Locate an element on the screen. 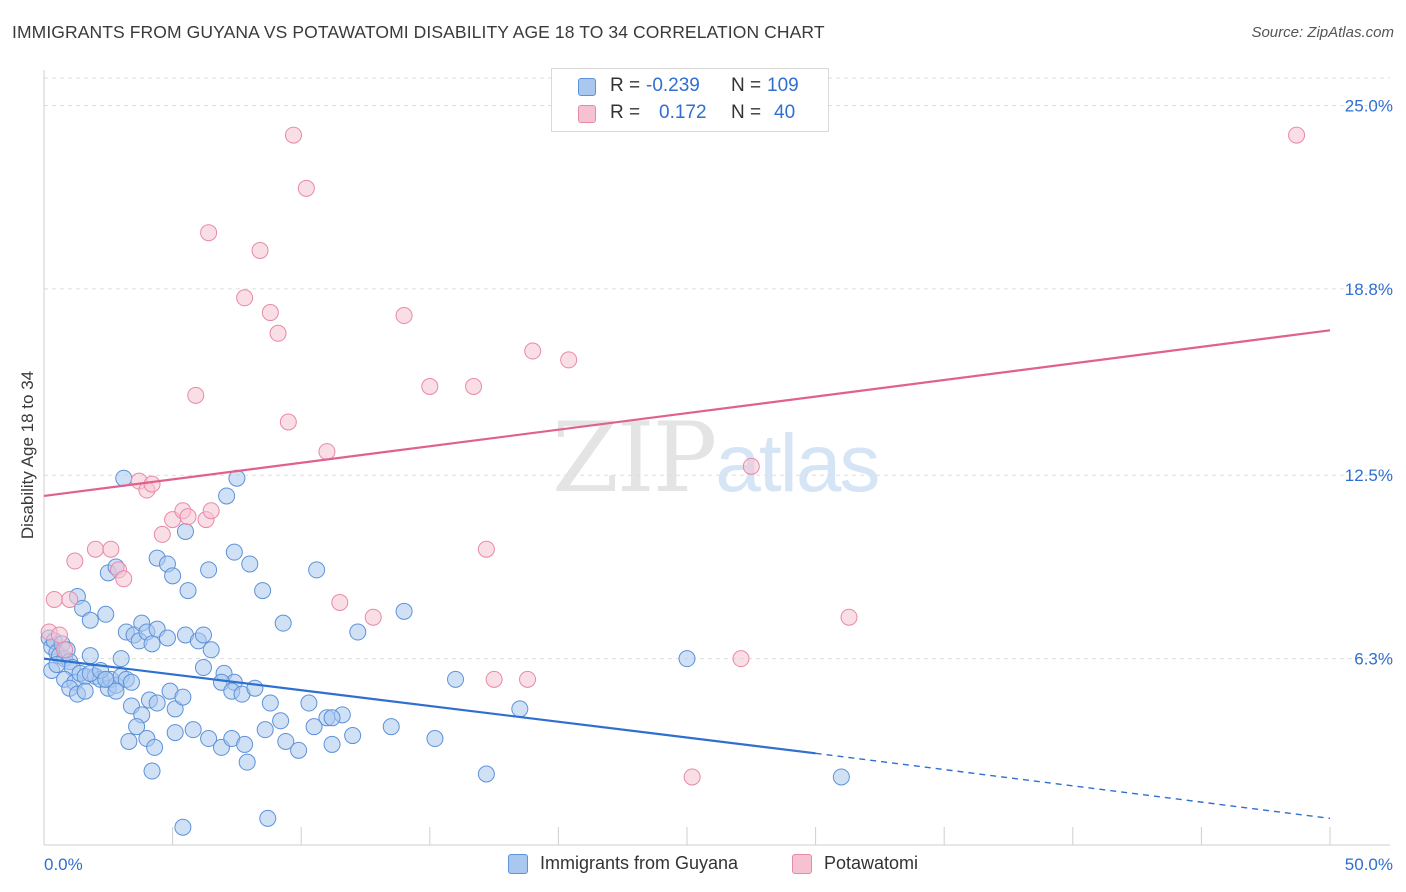 This screenshot has height=892, width=1406. stats-box: R = -0.239 N = 109 R = 0.172 N = 40 is located at coordinates (690, 100).